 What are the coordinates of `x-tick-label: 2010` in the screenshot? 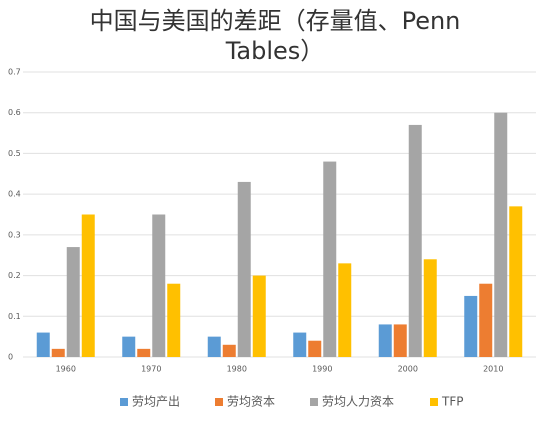 It's located at (493, 369).